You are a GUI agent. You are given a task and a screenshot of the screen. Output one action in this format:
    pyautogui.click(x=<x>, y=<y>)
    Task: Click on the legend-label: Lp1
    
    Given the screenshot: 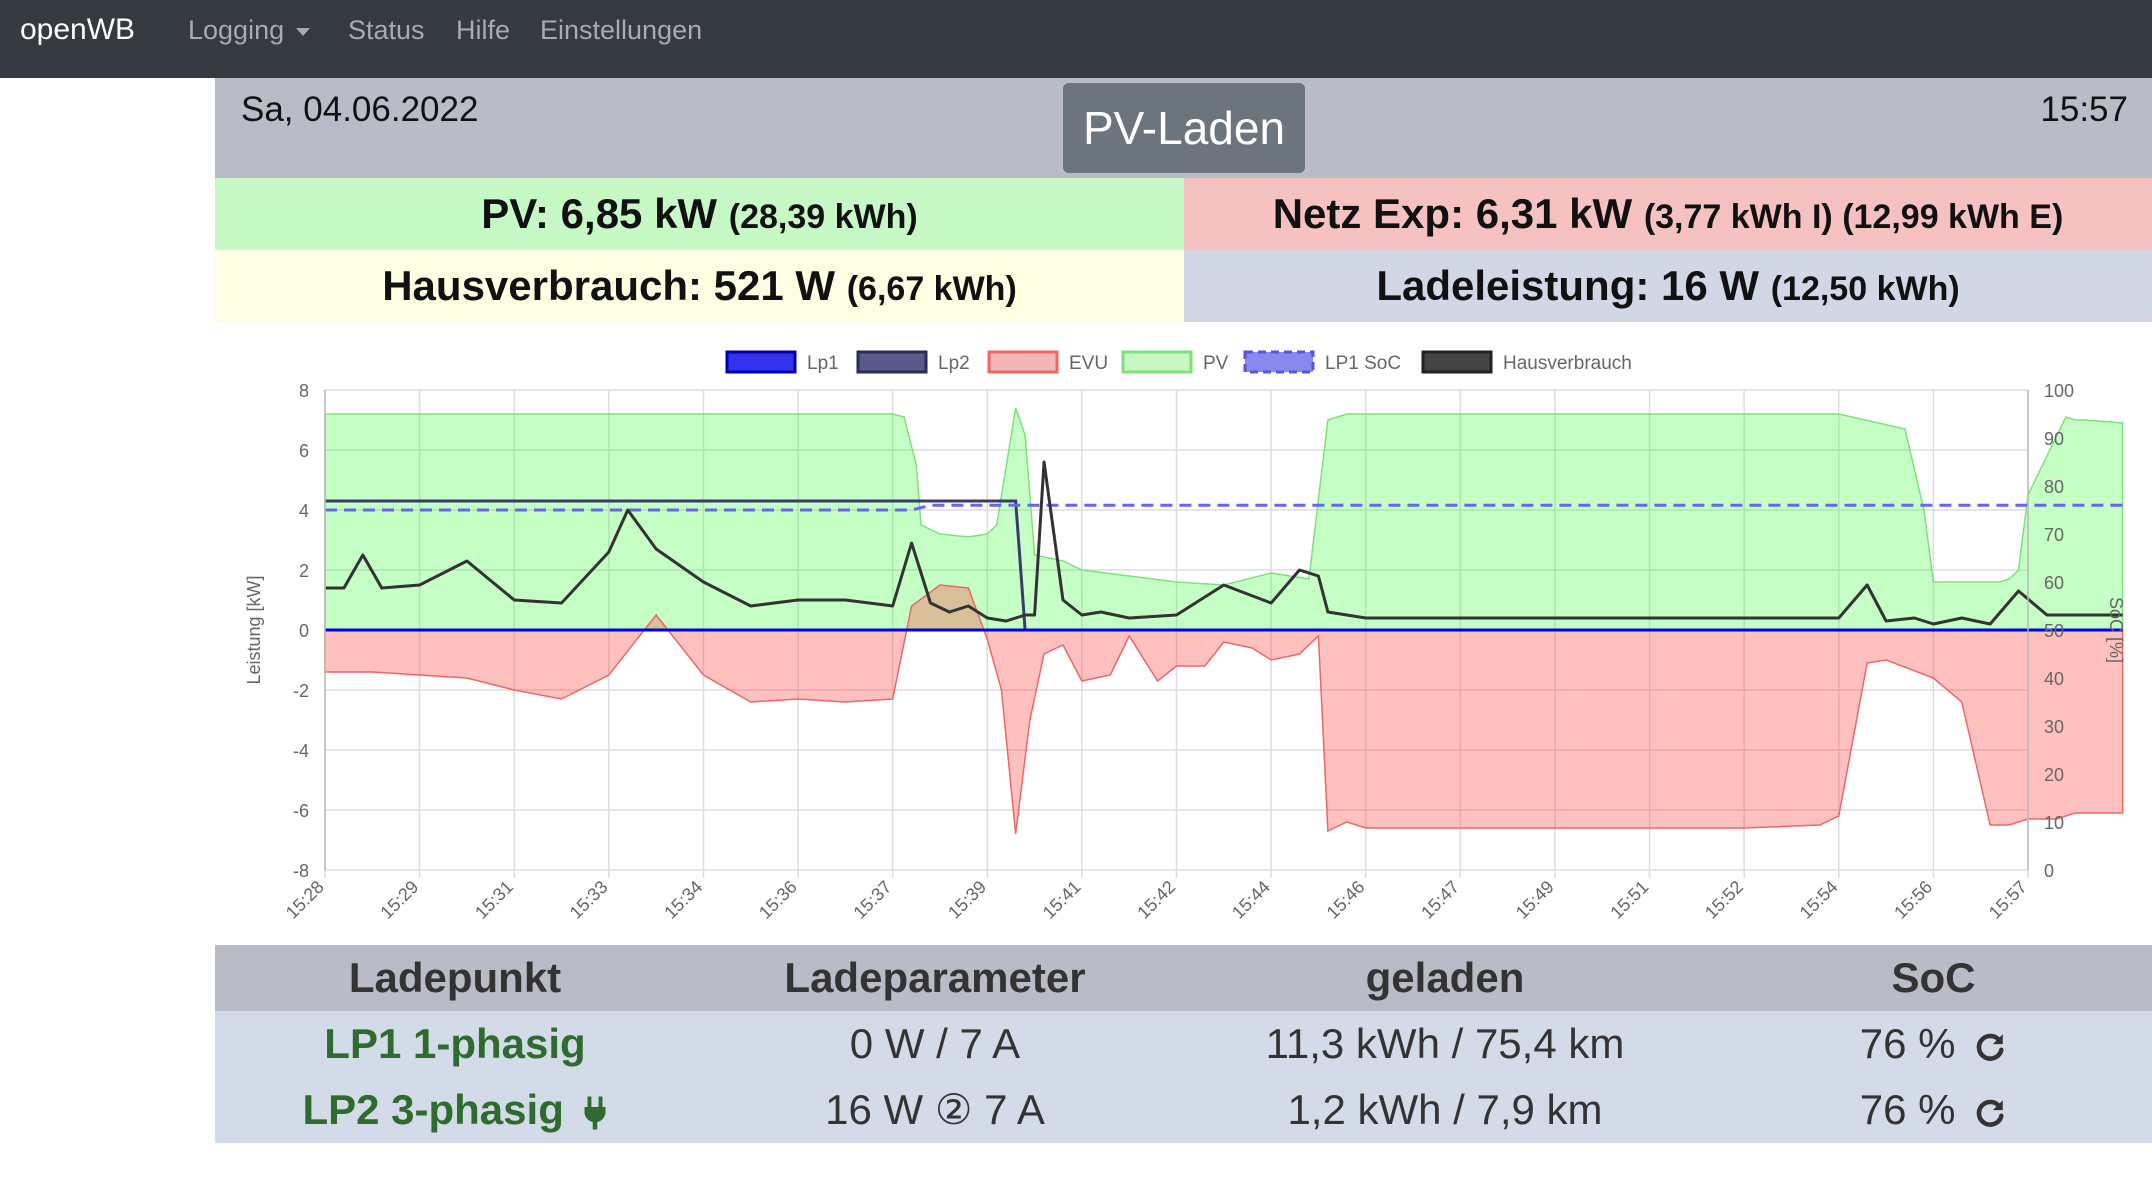 What is the action you would take?
    pyautogui.click(x=823, y=363)
    